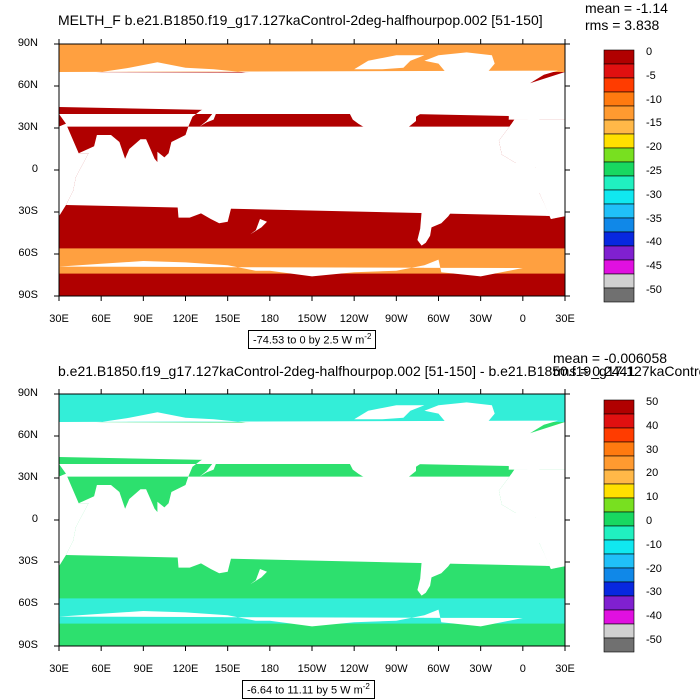  Describe the element at coordinates (652, 402) in the screenshot. I see `colorbar-label: 50` at that location.